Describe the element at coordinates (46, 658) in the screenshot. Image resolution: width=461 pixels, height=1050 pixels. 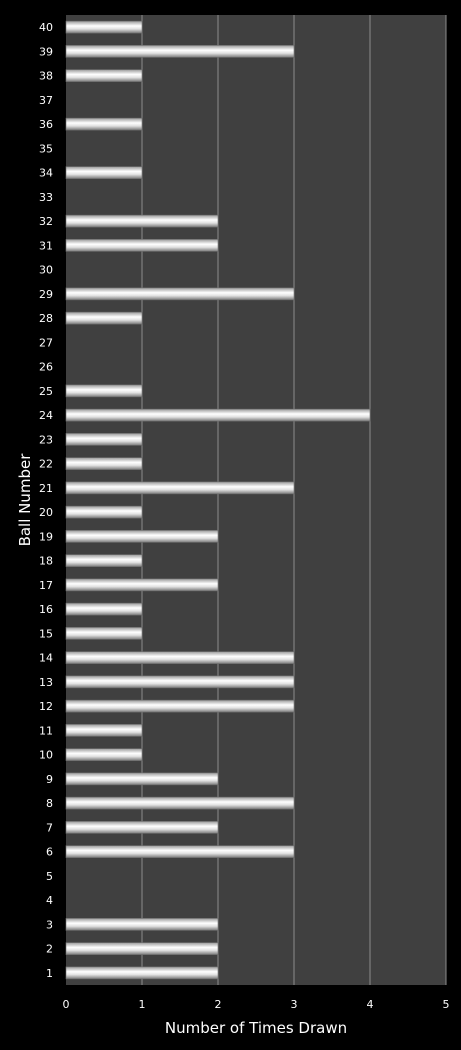
I see `y-tick-label-14: 14` at that location.